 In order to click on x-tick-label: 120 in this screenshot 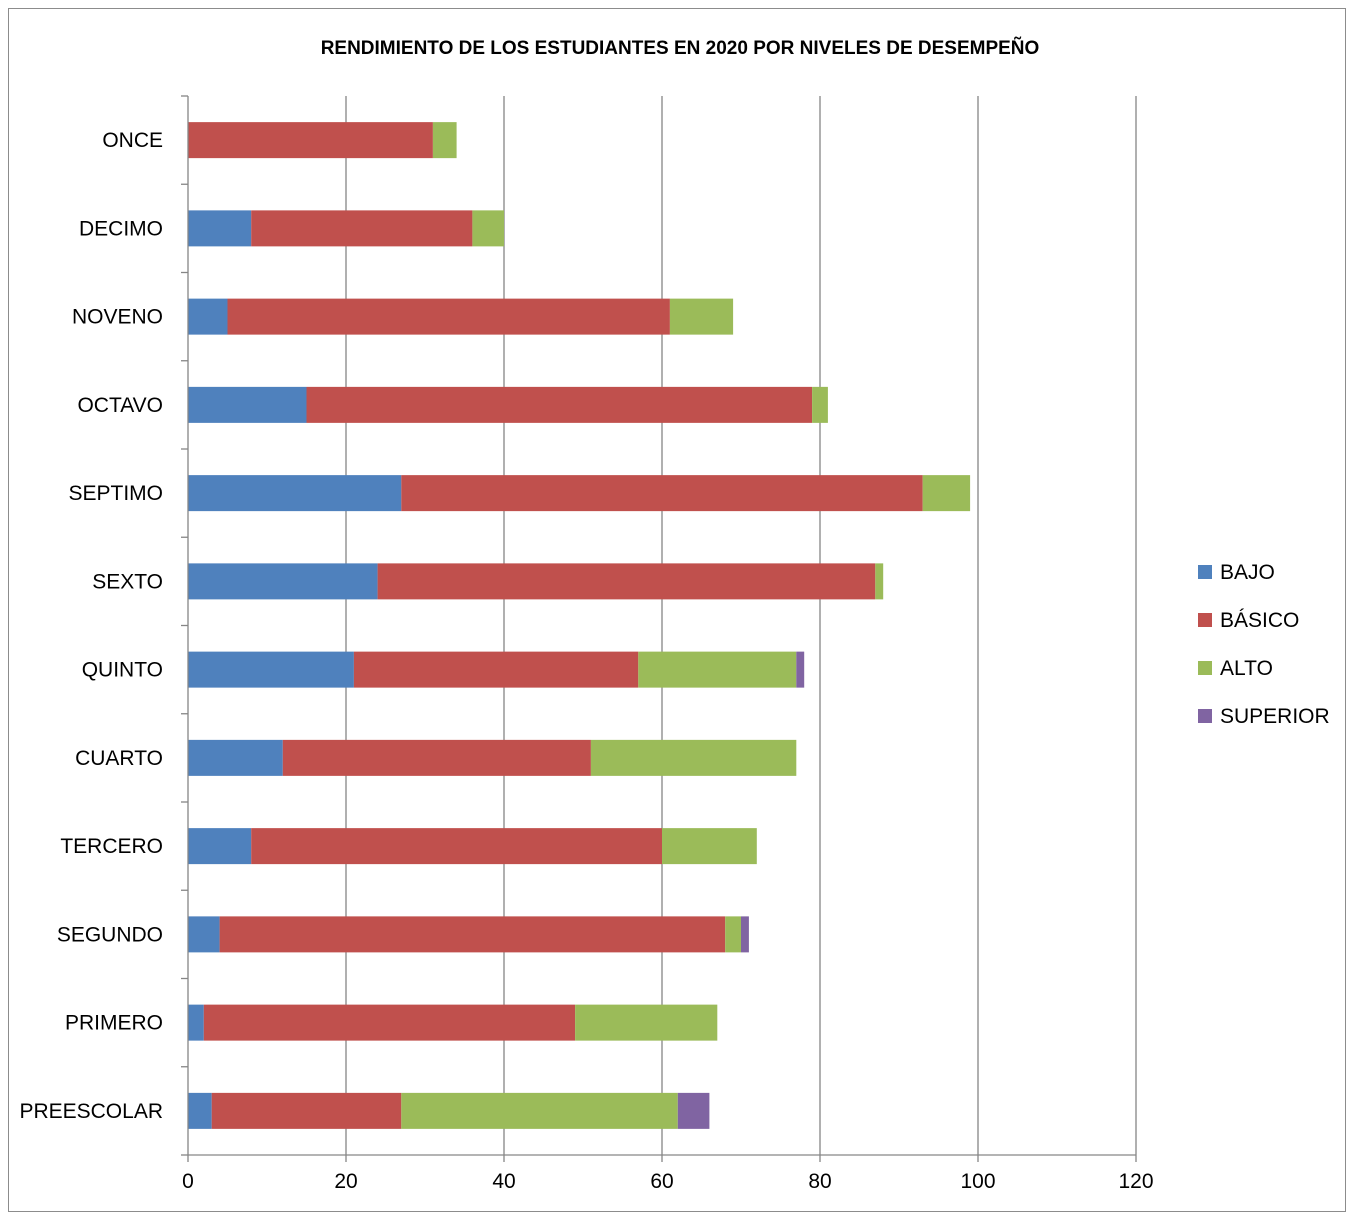, I will do `click(1135, 1181)`.